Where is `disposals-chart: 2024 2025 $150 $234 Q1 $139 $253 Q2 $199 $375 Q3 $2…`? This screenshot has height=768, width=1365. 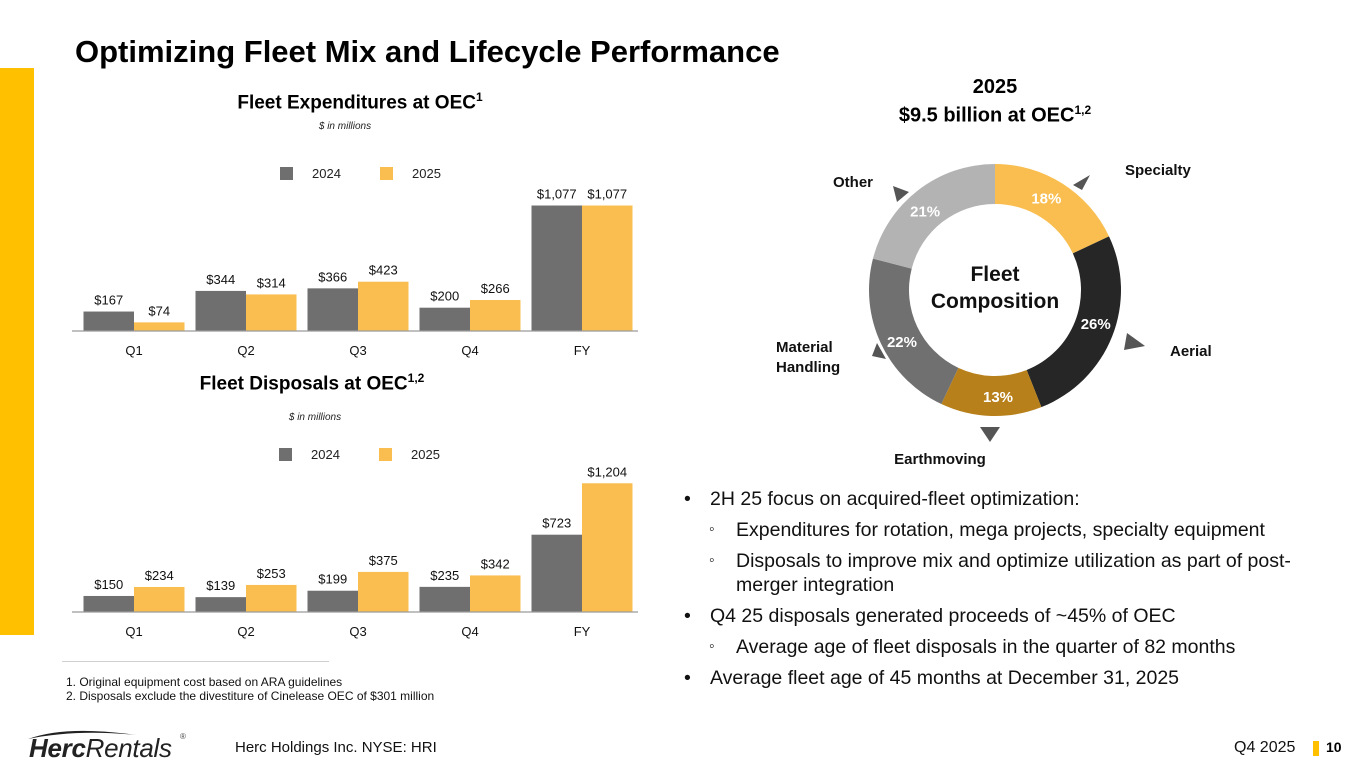 disposals-chart: 2024 2025 $150 $234 Q1 $139 $253 Q2 $199 $375 Q3 $2… is located at coordinates (355, 543).